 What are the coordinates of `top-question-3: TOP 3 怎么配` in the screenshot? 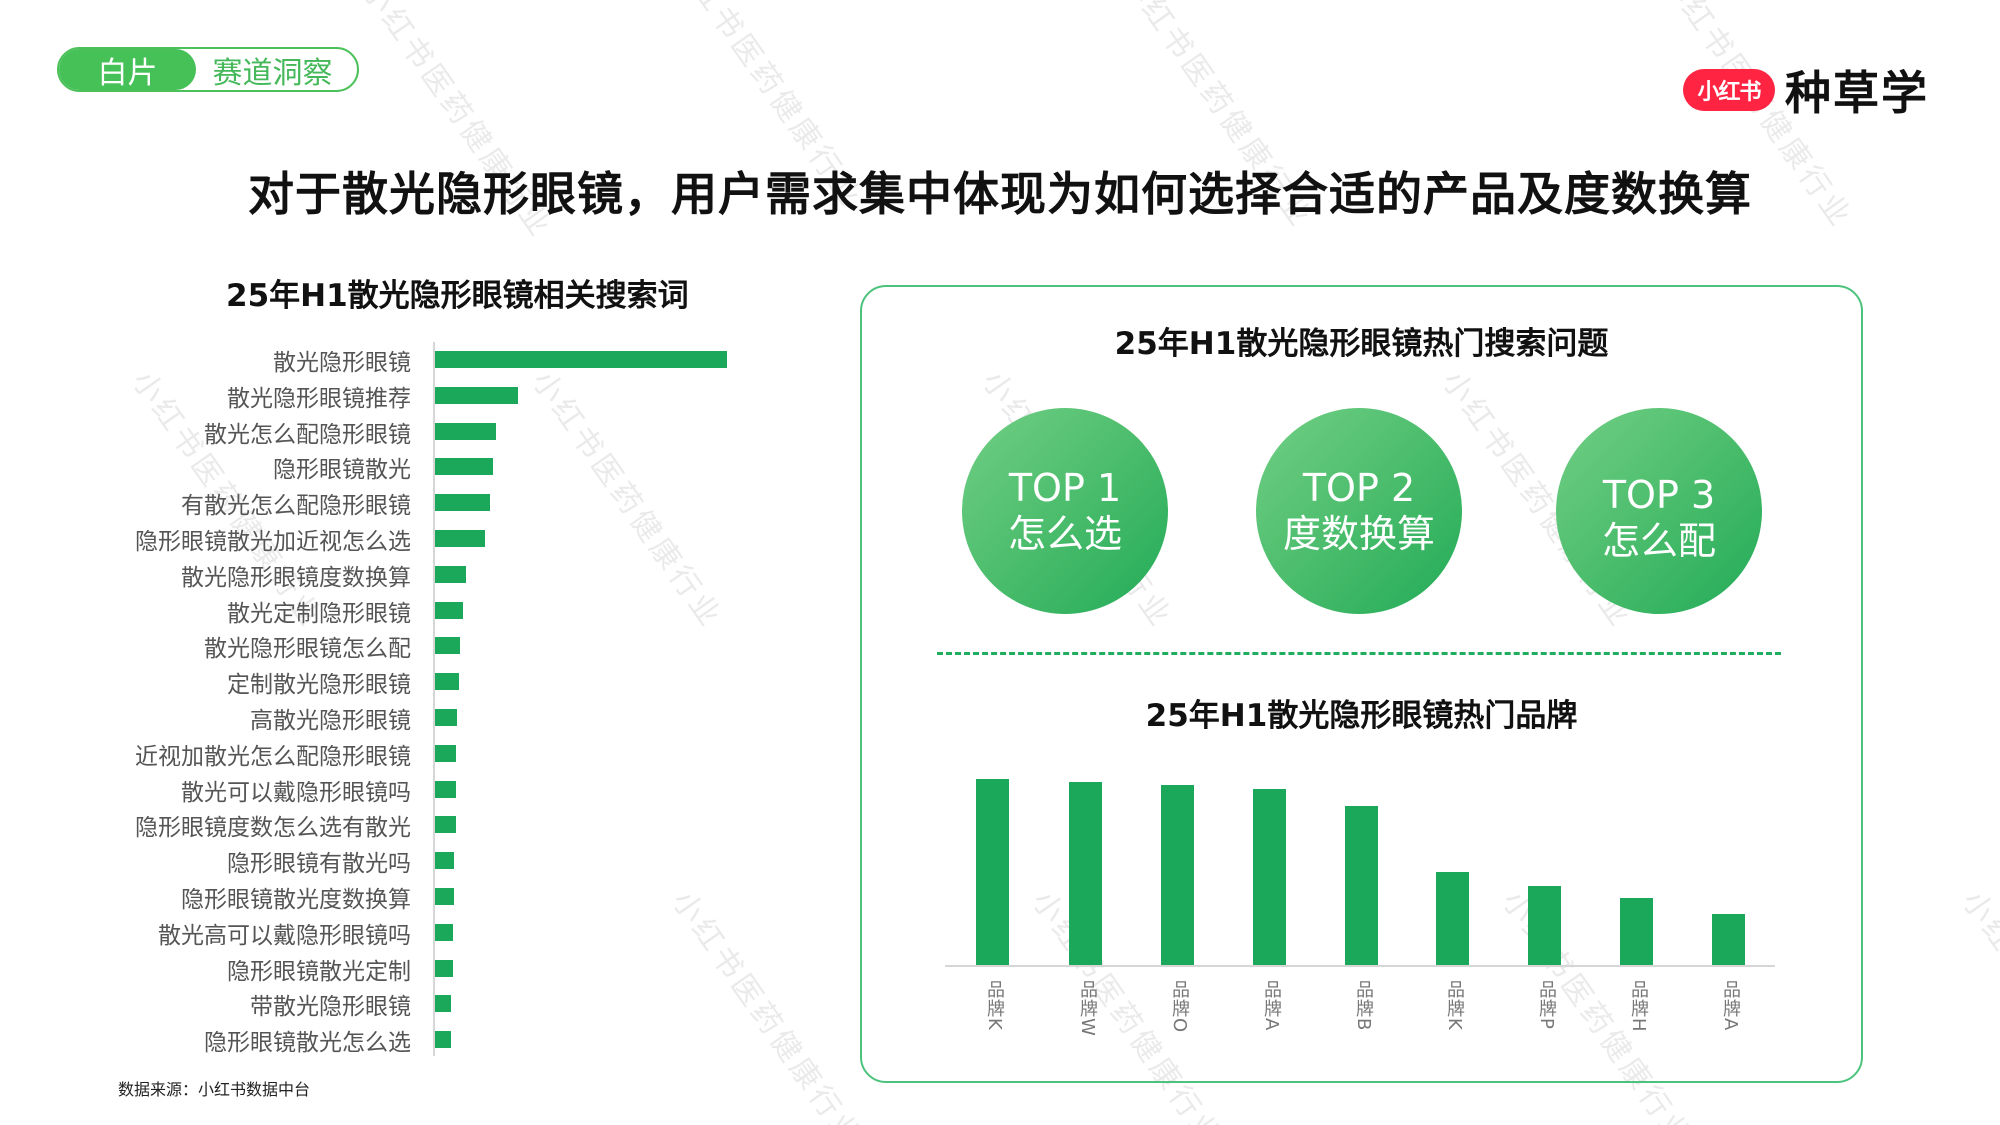 It's located at (1659, 511).